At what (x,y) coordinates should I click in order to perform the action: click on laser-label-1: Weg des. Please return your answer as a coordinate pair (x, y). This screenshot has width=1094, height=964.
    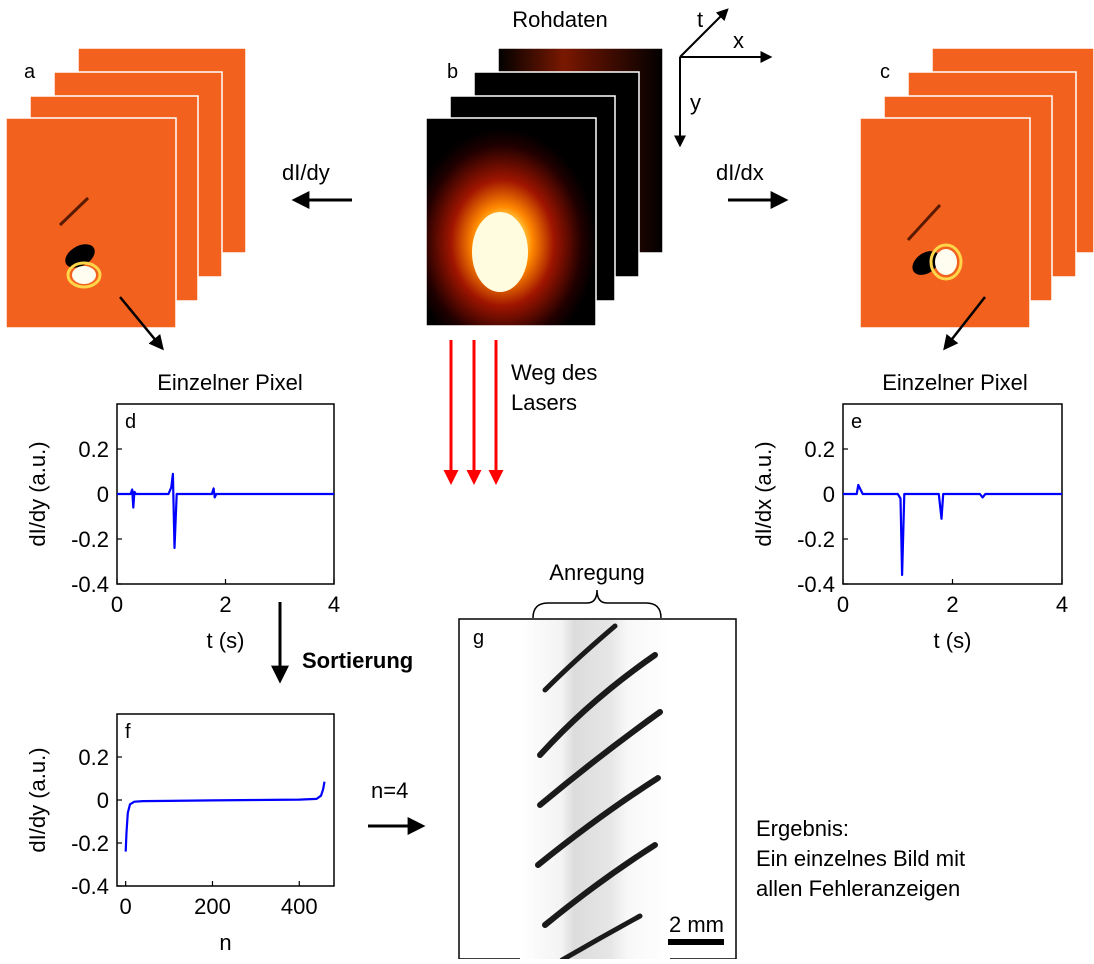
    Looking at the image, I should click on (554, 372).